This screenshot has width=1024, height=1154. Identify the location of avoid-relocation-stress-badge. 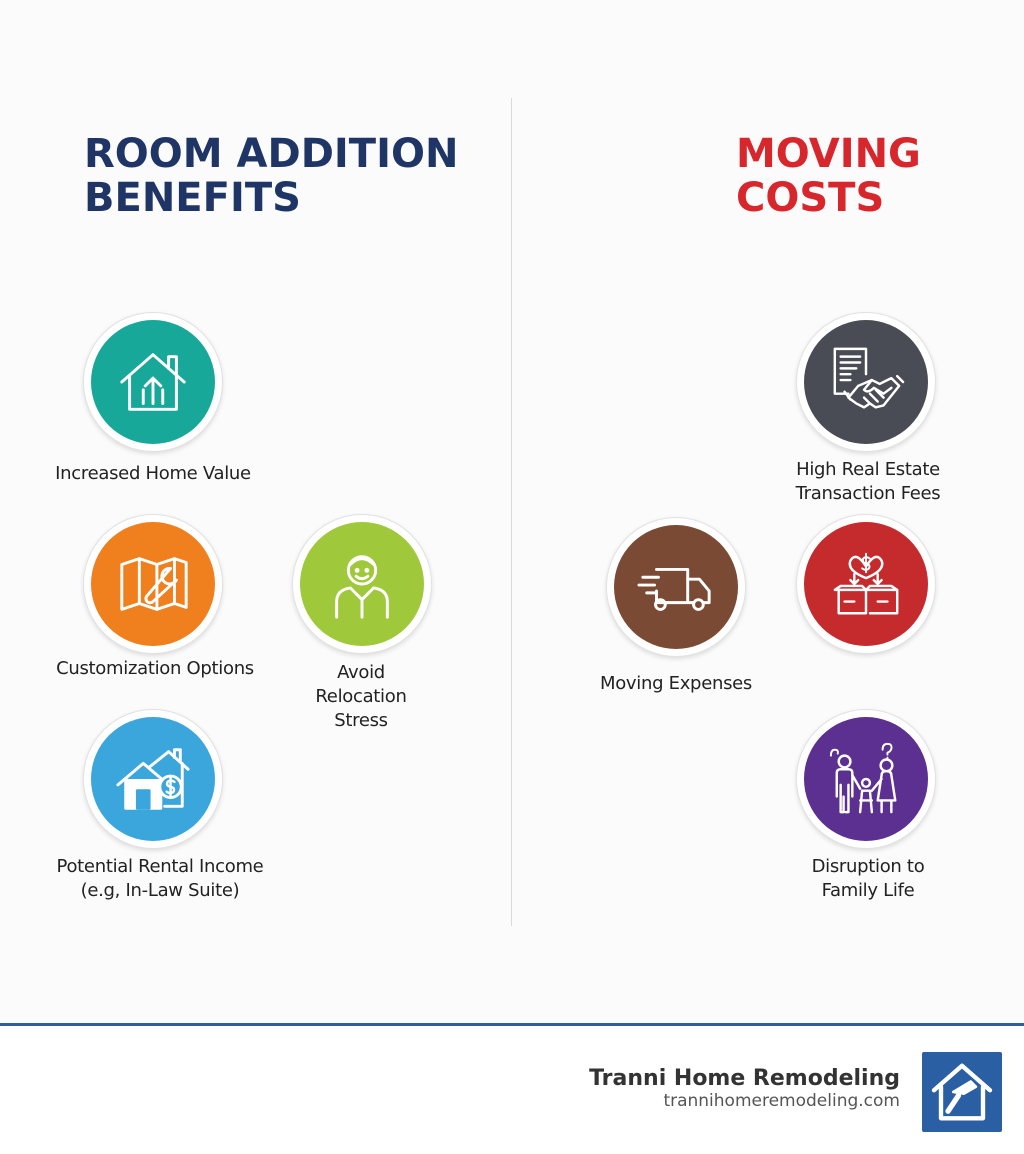
(362, 584).